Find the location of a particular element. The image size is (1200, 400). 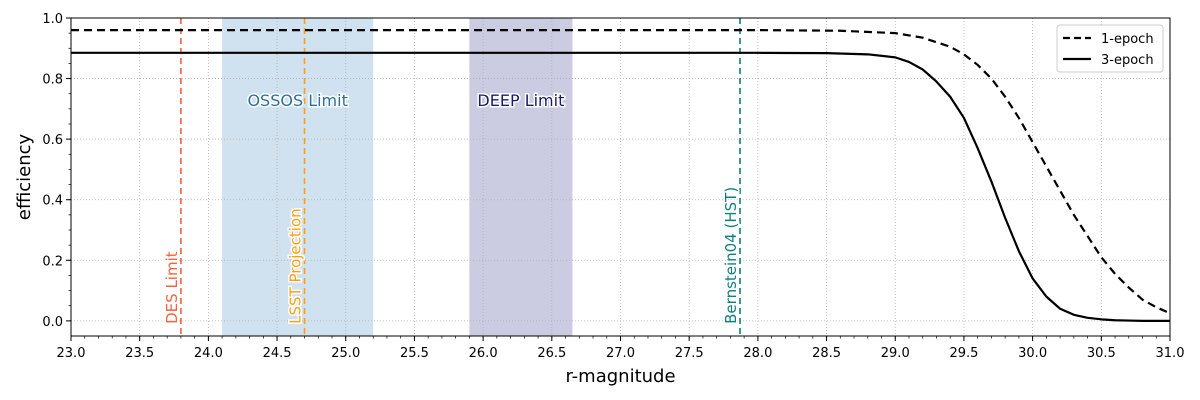

y-tick-label-1: 0.2 is located at coordinates (52, 261).